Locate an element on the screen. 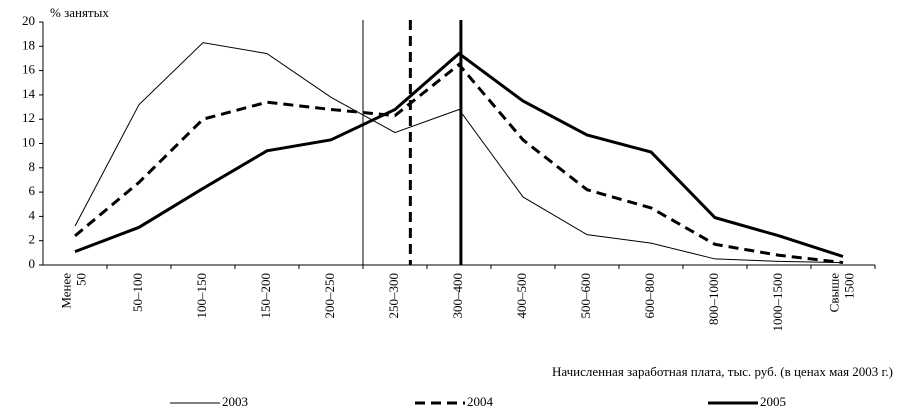 This screenshot has width=897, height=417. x-tick-label: 600–800 is located at coordinates (649, 296).